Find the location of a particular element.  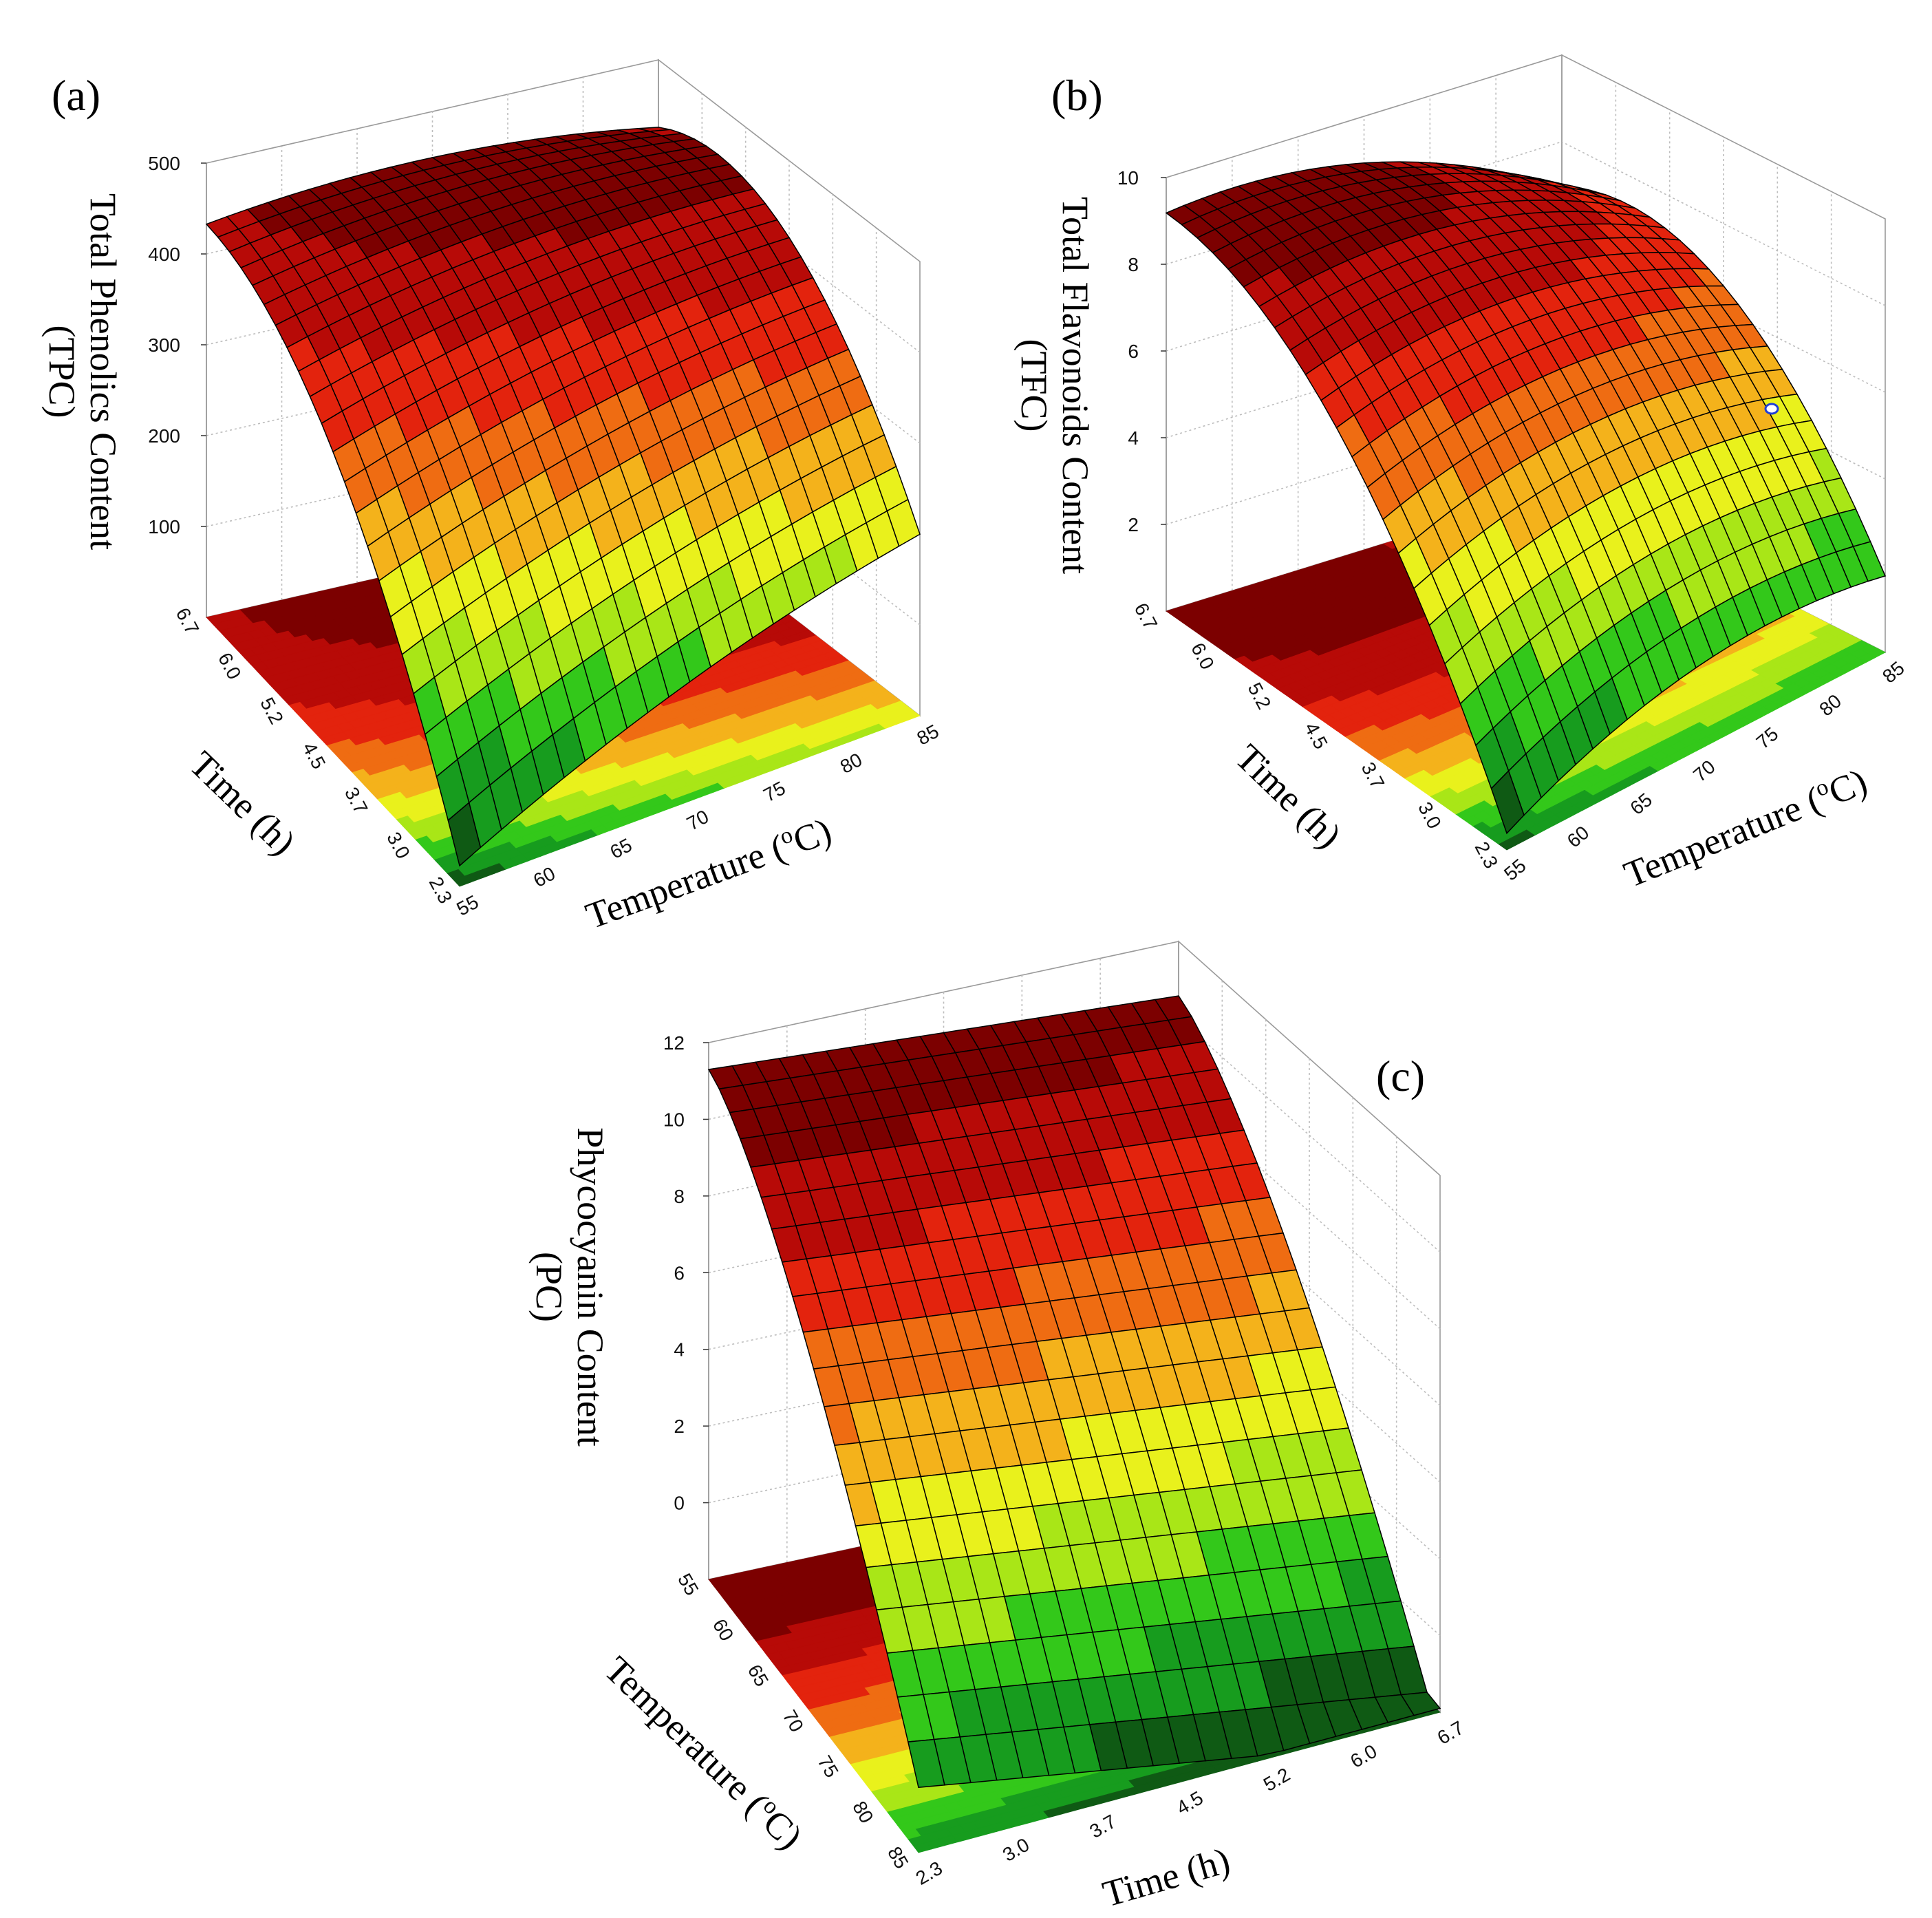

x-axis-title-a: Temperature (oC) is located at coordinates (709, 873).